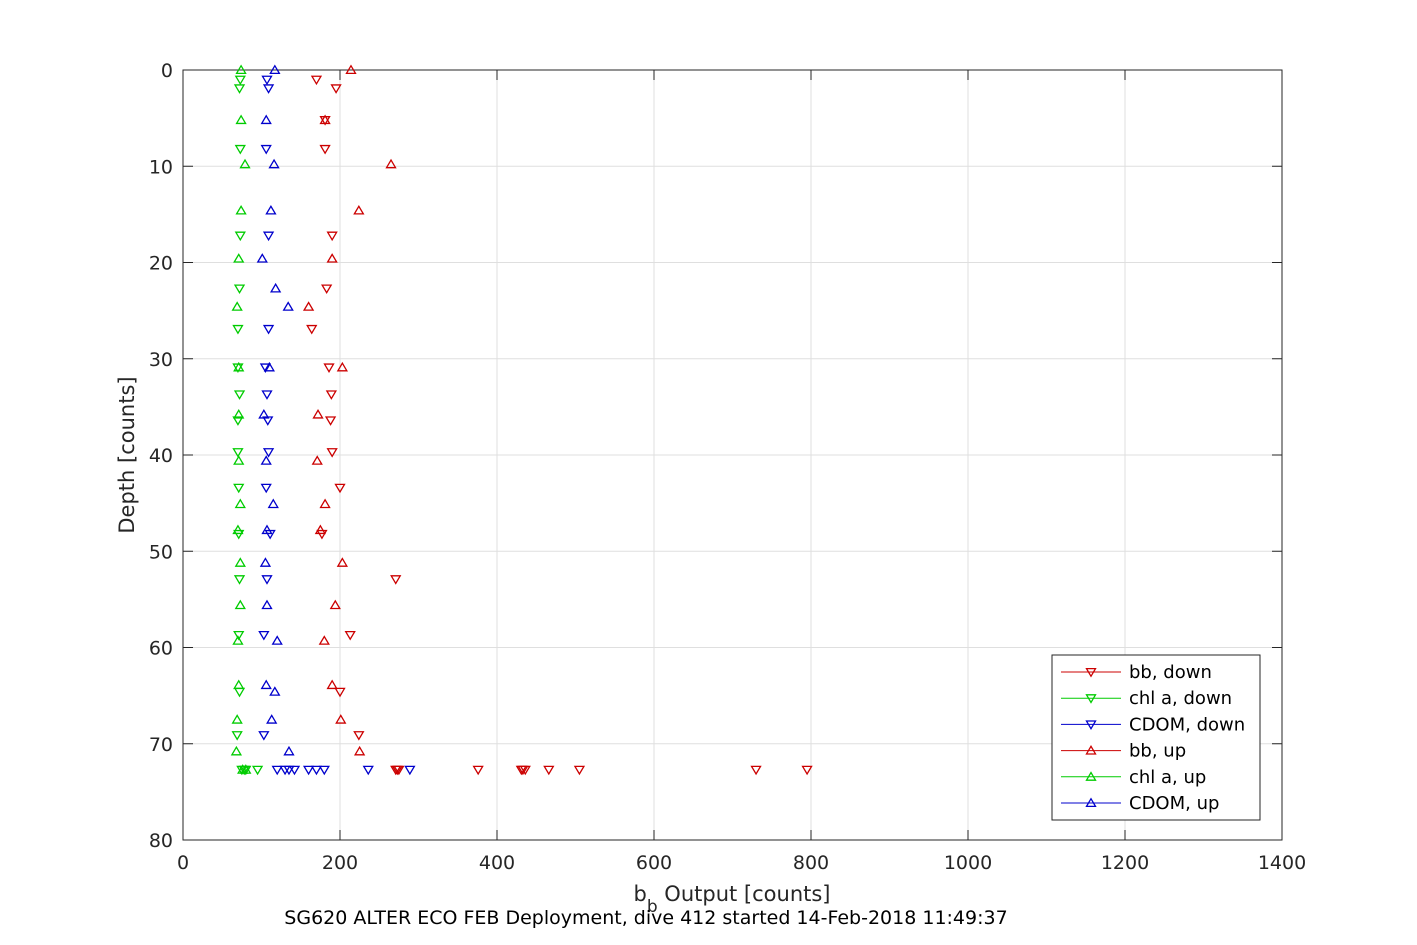  I want to click on series-cdom-up, so click(275, 410).